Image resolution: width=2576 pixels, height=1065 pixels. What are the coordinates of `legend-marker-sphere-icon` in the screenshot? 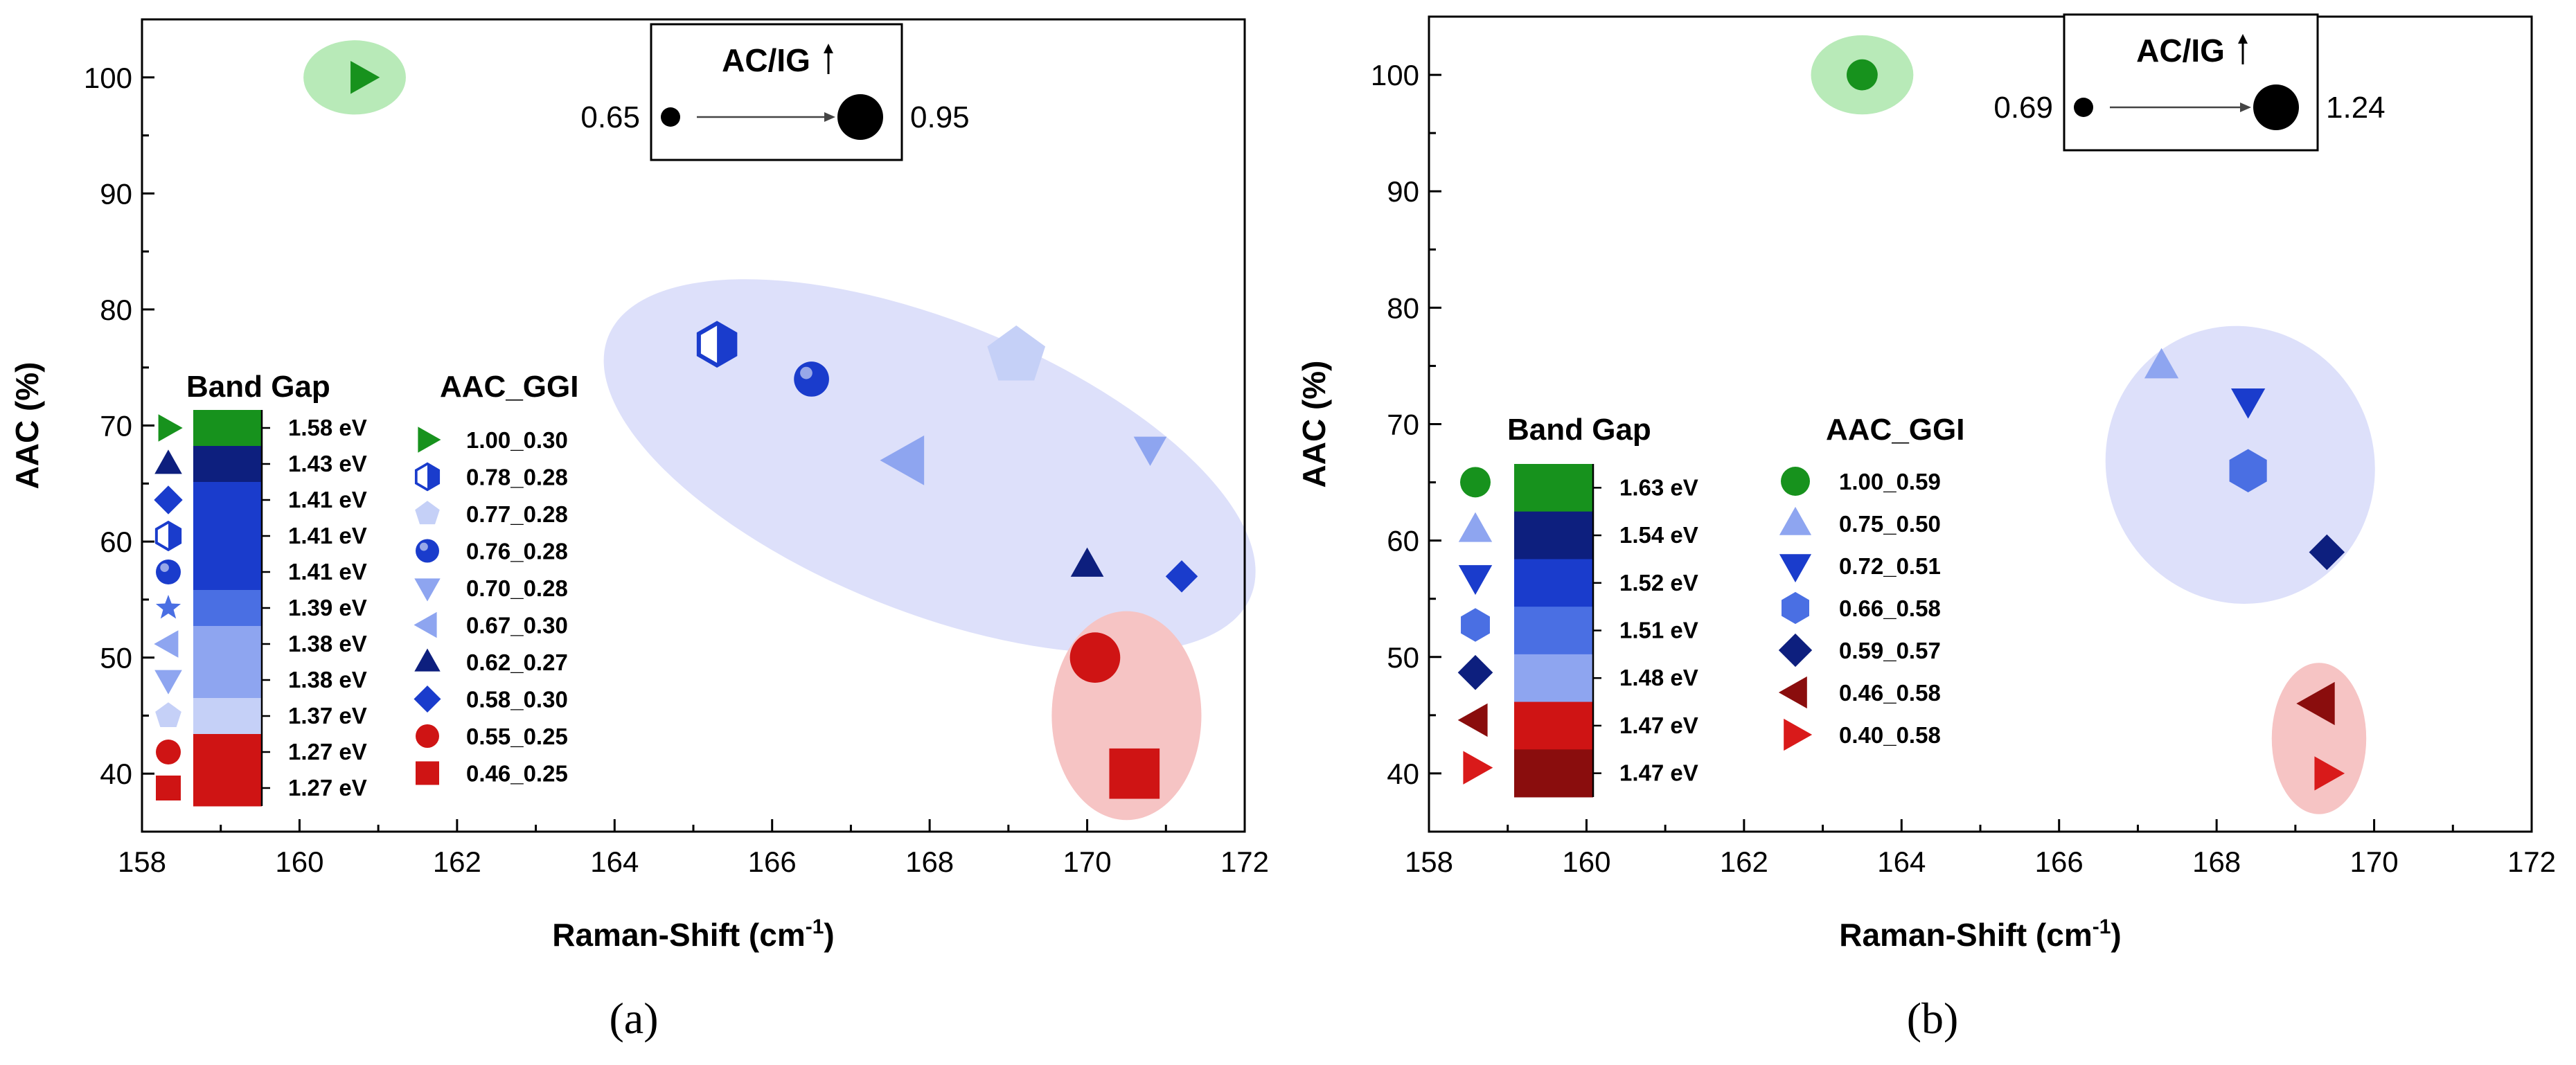 It's located at (427, 551).